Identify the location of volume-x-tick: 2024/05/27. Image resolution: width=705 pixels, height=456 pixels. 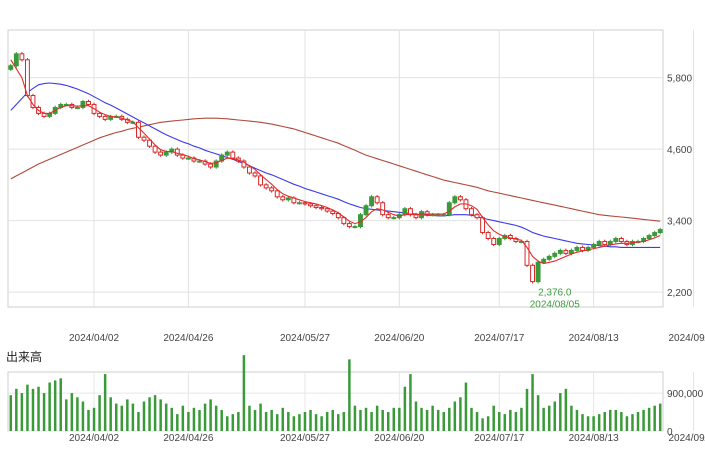
(305, 438).